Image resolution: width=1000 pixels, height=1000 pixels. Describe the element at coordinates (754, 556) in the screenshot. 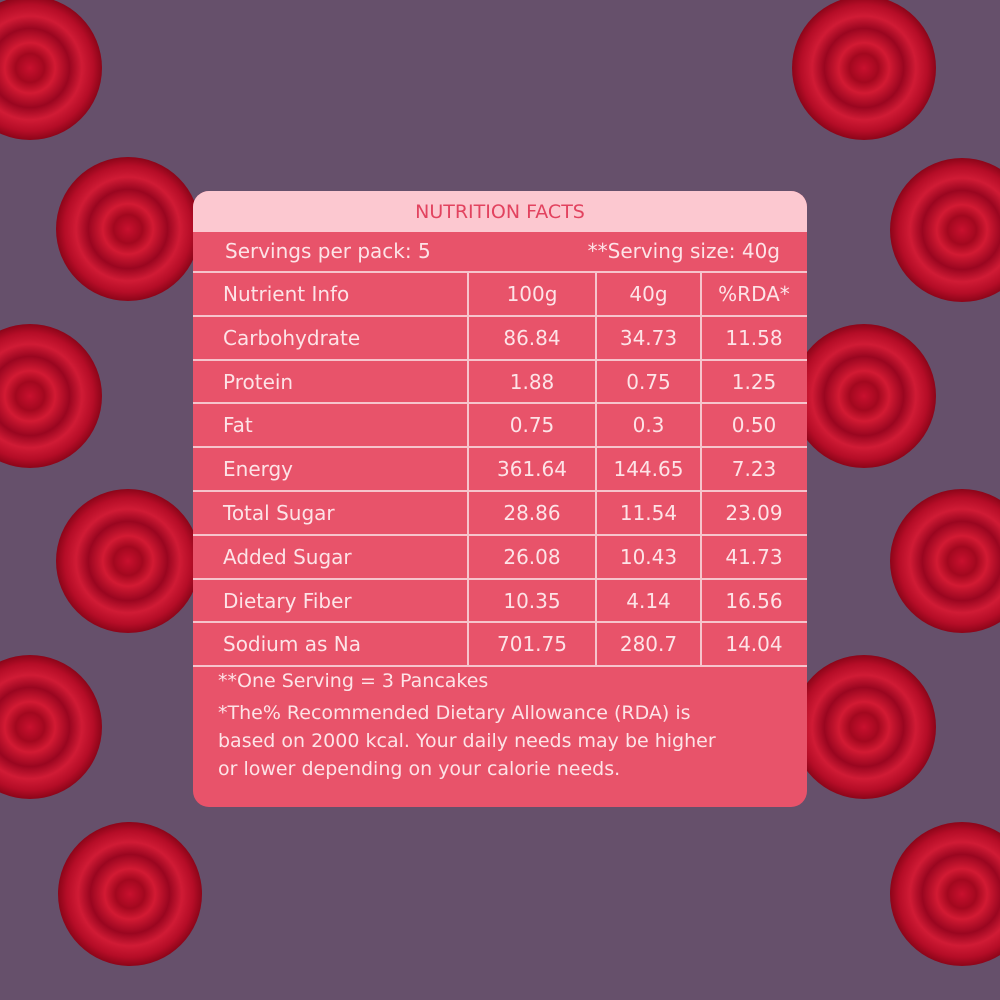

I see `nutrient-value: 41.73` at that location.